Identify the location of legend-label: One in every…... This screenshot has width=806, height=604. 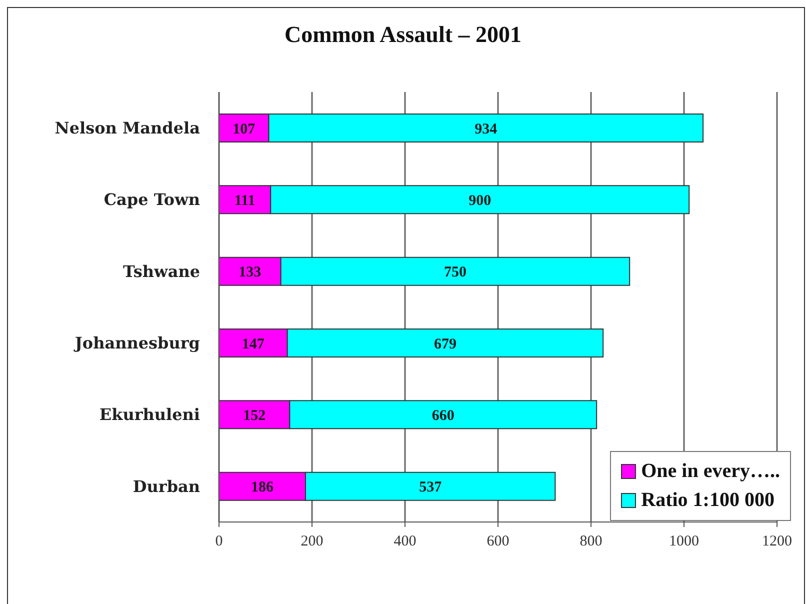
(710, 471).